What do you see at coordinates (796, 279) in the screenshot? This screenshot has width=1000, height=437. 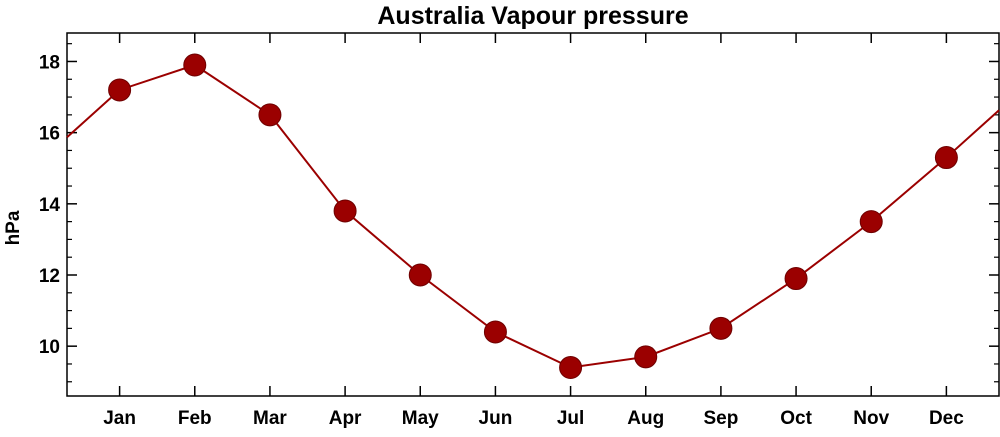 I see `data-point-oct` at bounding box center [796, 279].